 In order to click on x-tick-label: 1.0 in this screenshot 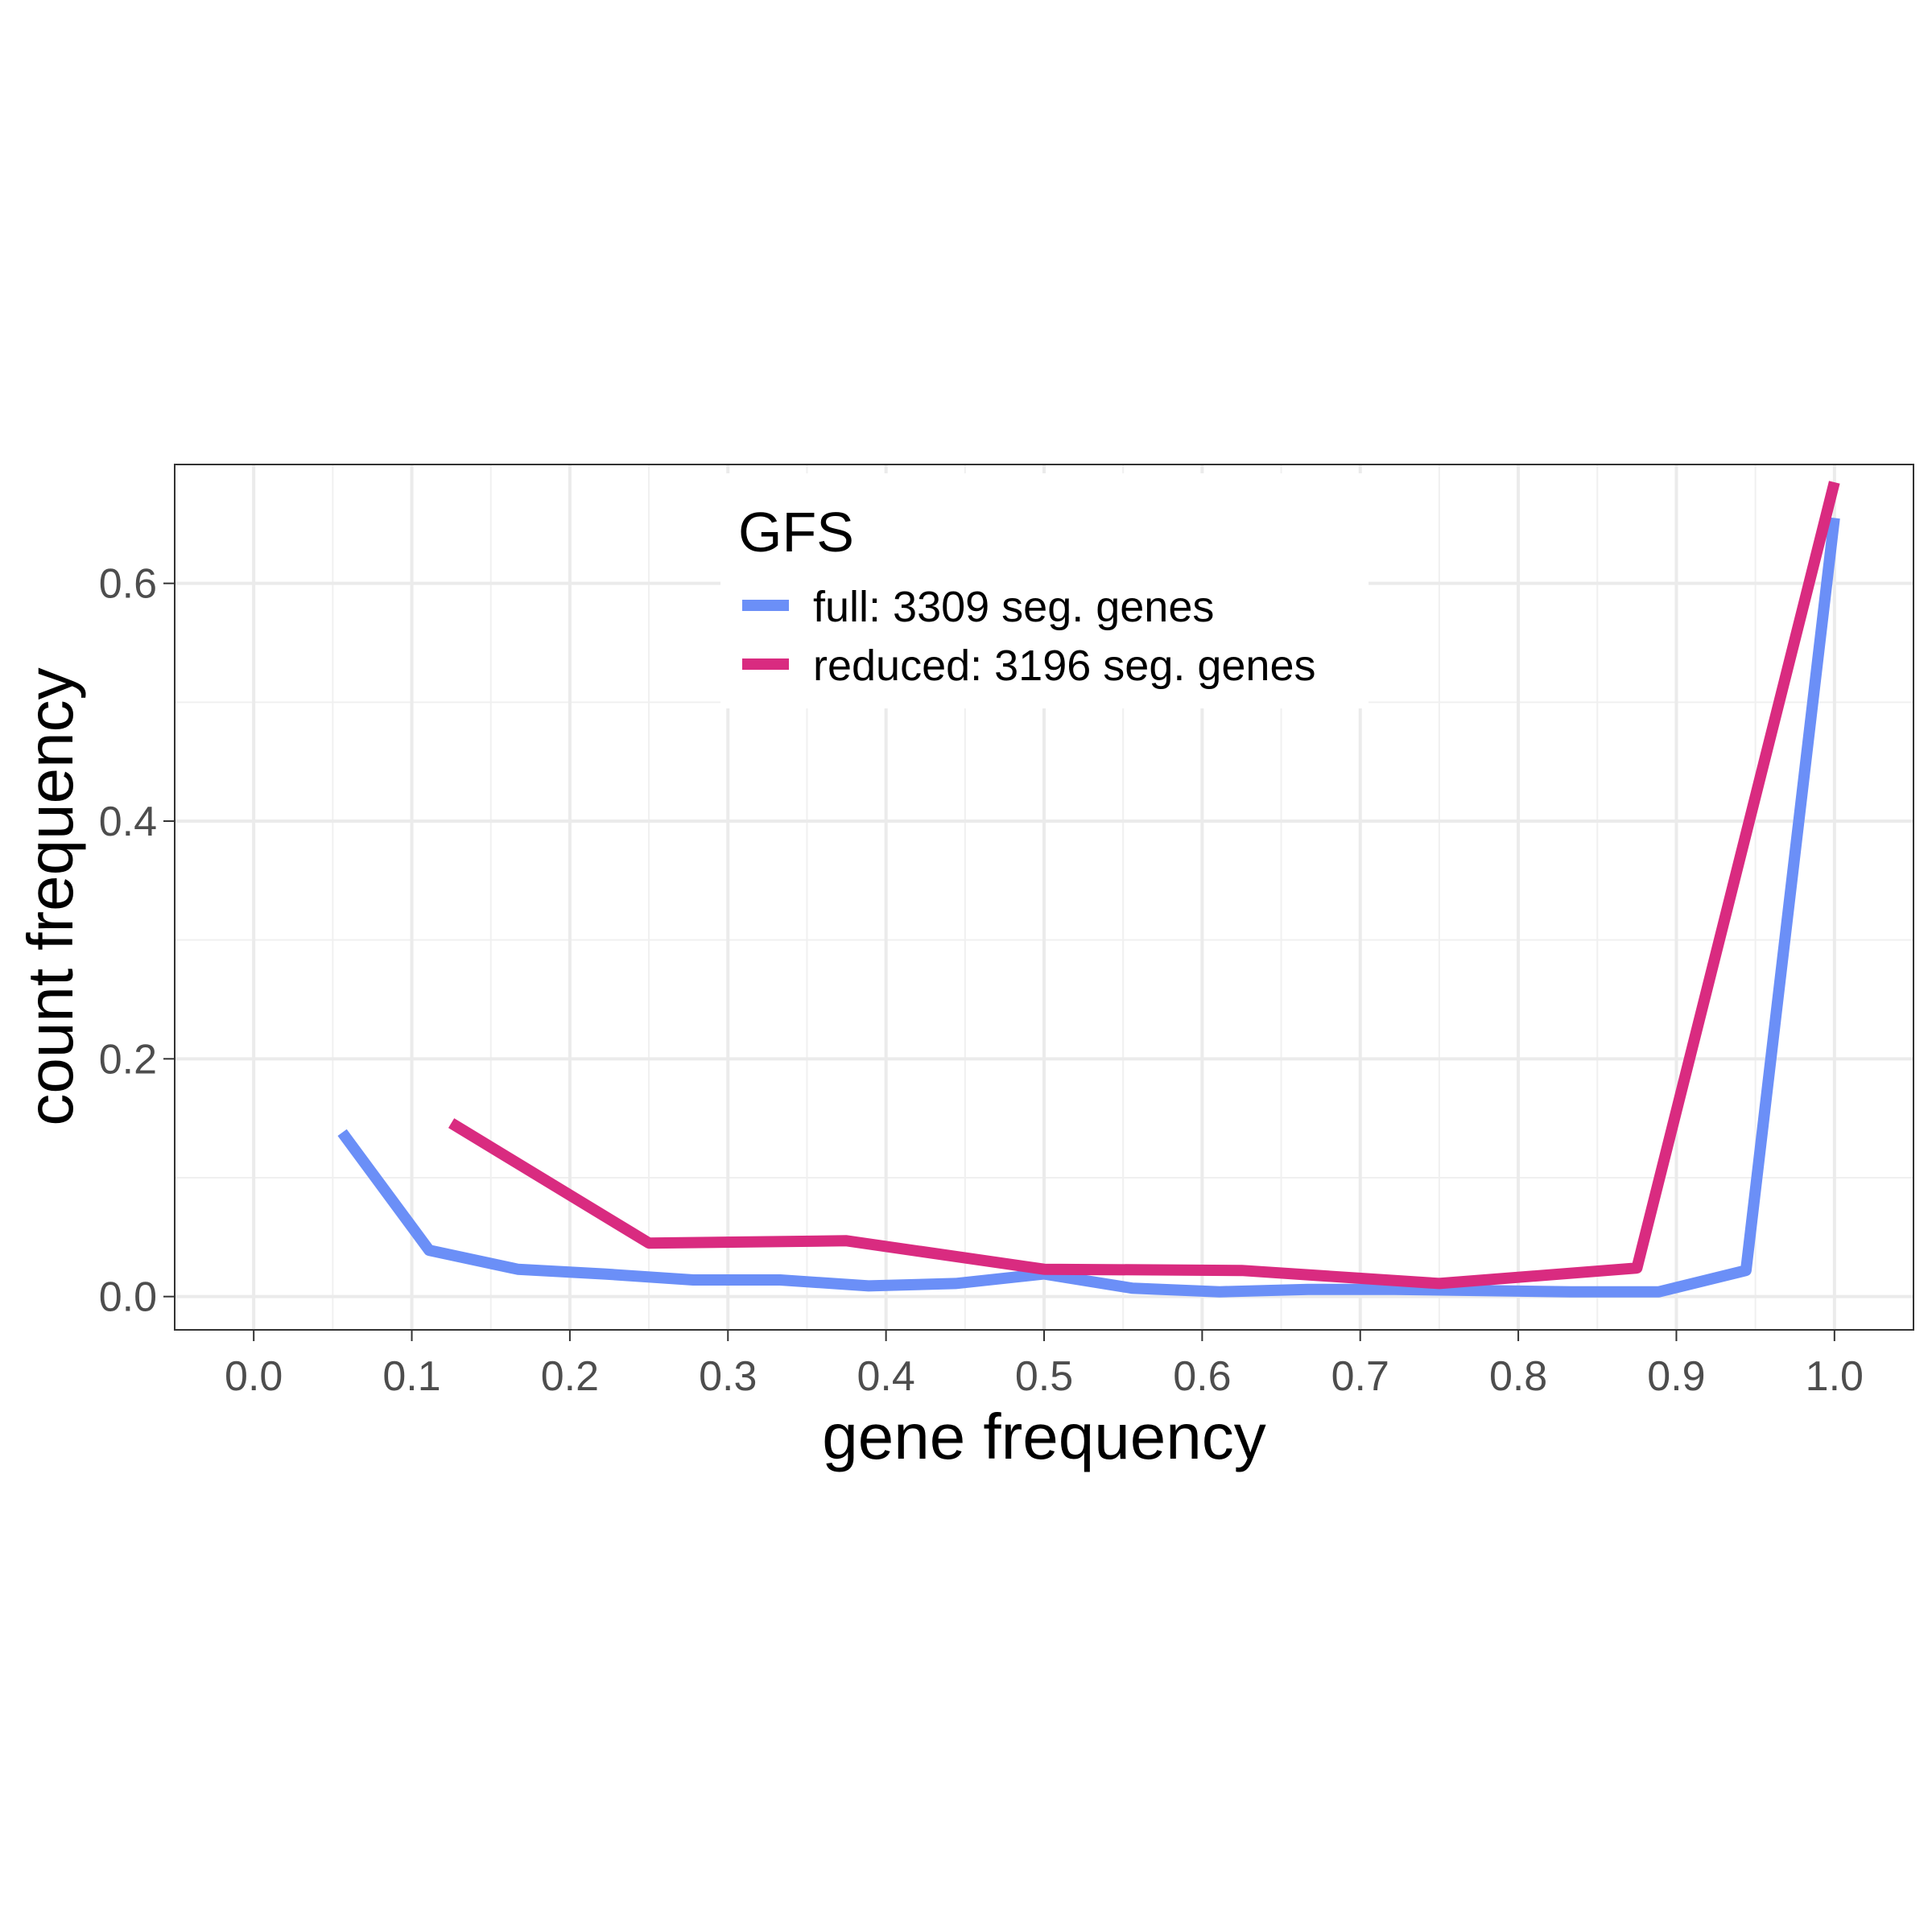, I will do `click(1835, 1376)`.